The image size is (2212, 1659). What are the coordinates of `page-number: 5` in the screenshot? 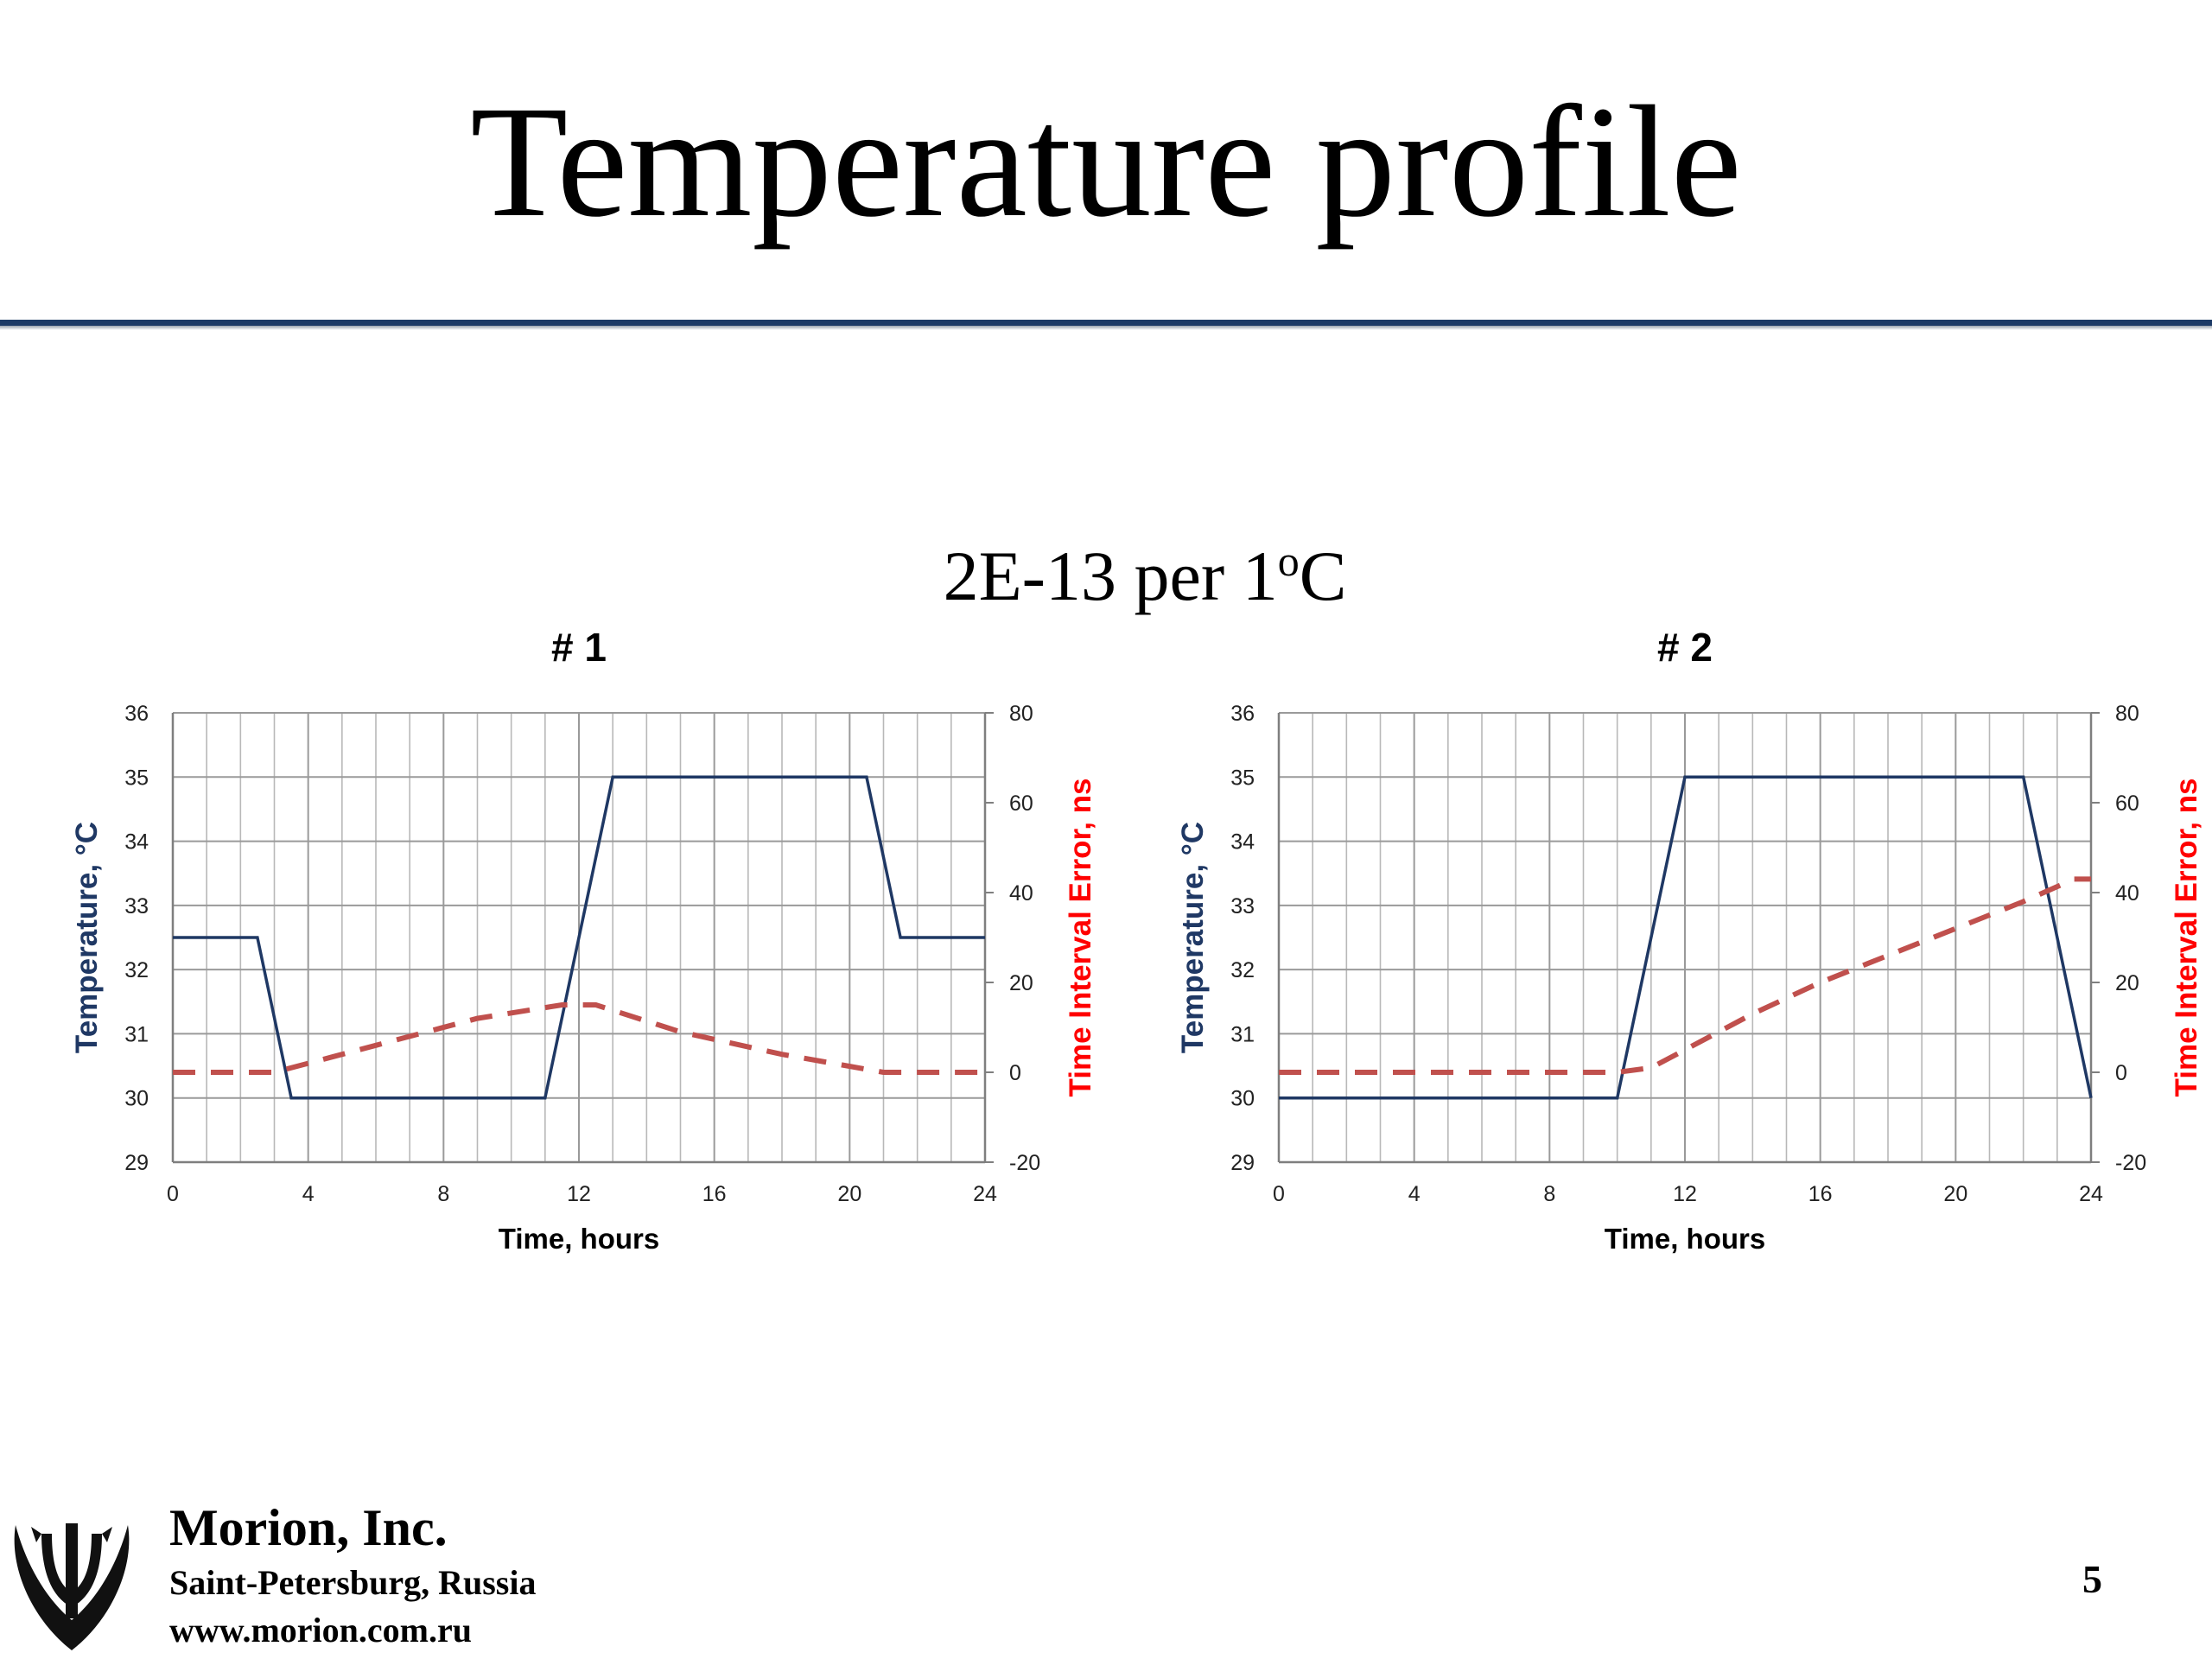 It's located at (2092, 1579).